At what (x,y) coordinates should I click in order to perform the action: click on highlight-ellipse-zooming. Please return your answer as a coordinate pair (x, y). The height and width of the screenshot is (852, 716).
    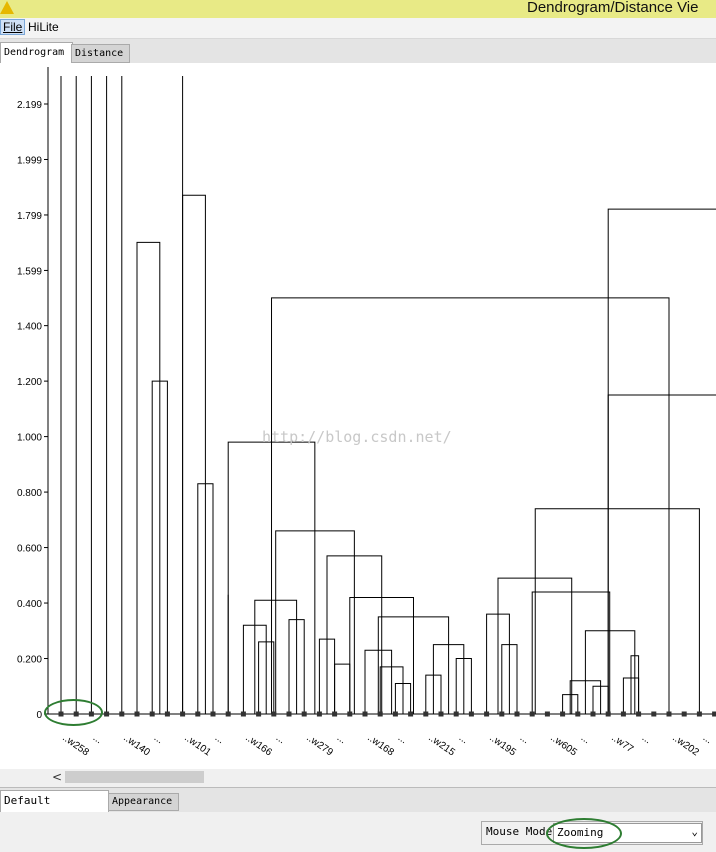
    Looking at the image, I should click on (584, 833).